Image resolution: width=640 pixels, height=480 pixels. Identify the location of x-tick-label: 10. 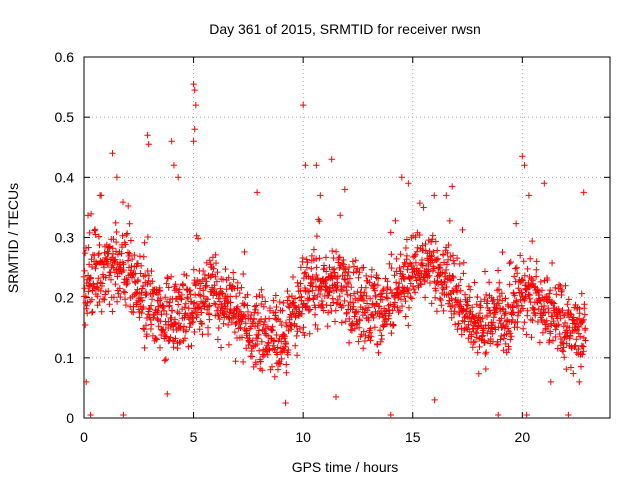
(303, 437).